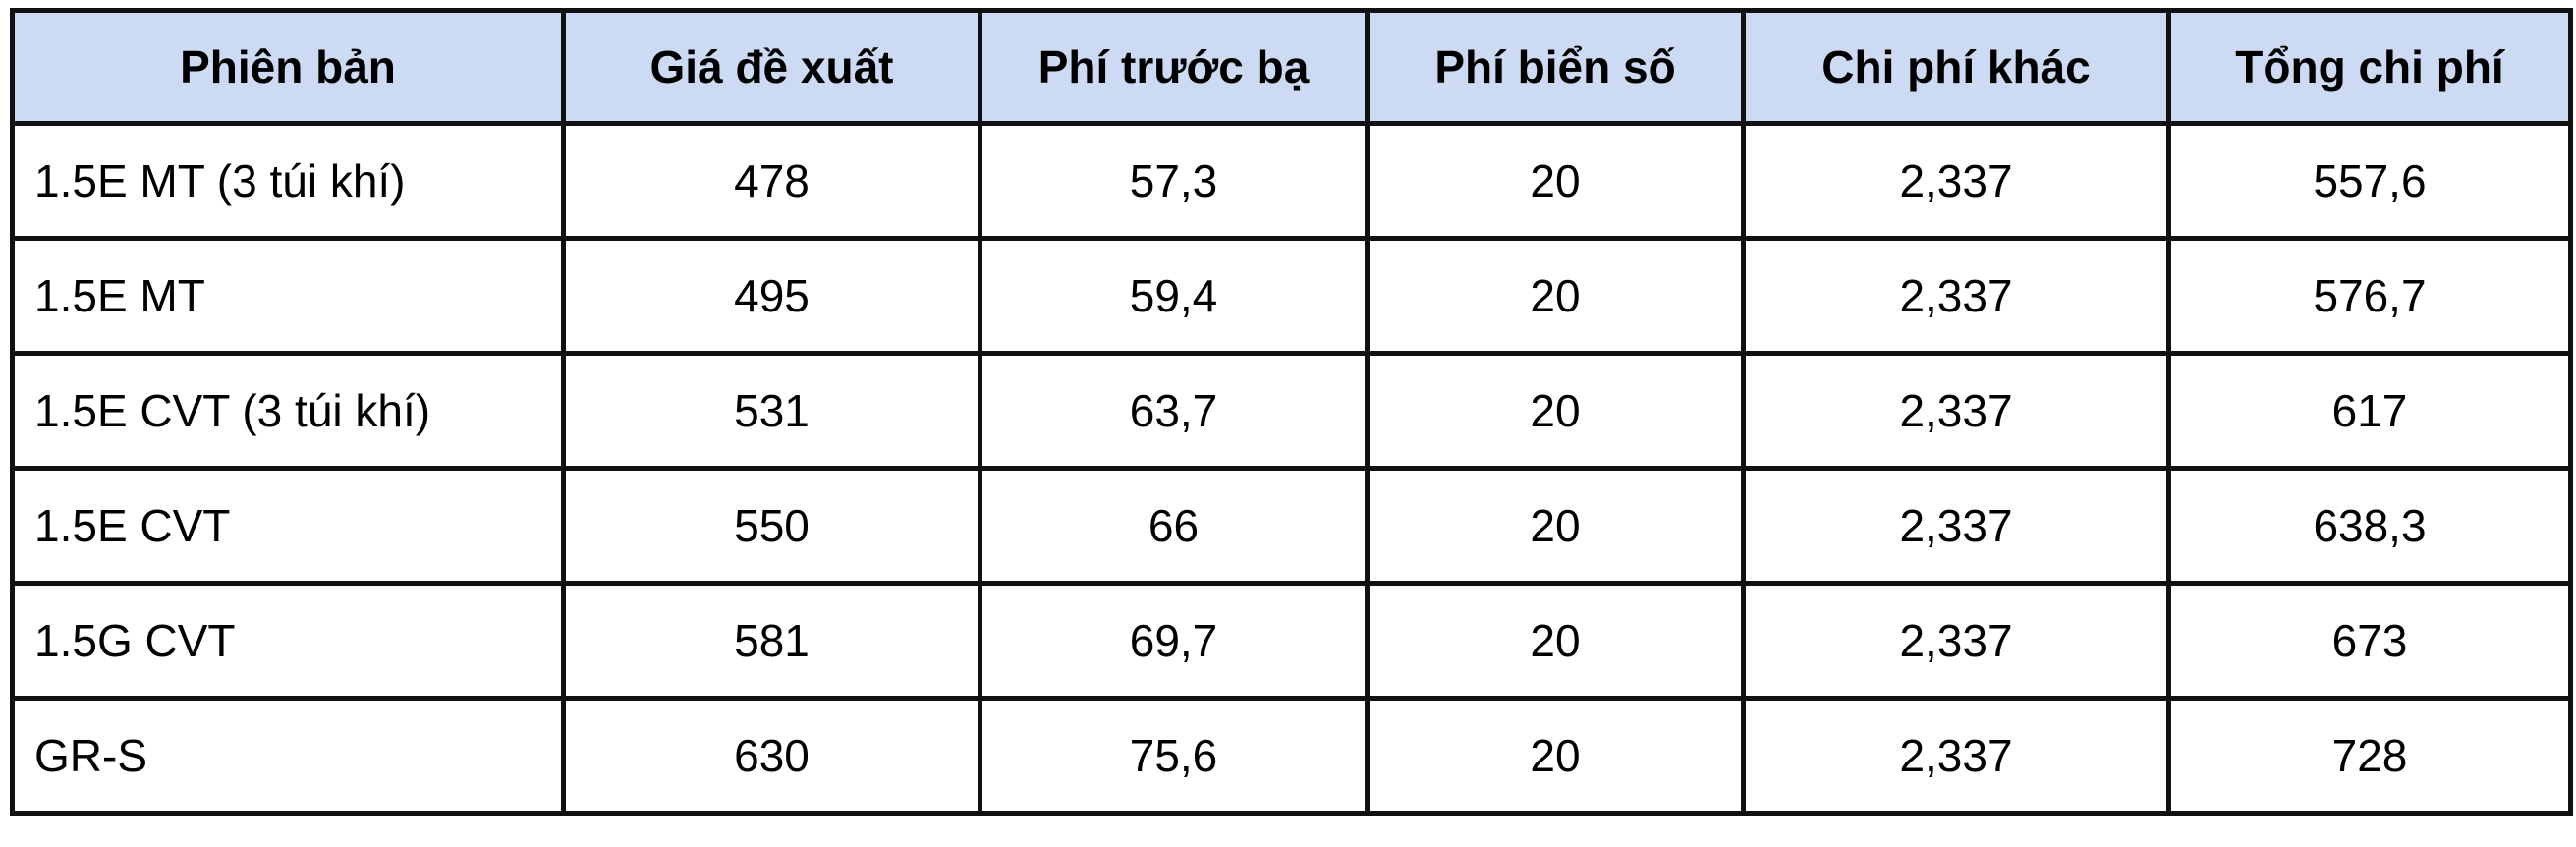 Image resolution: width=2576 pixels, height=847 pixels. I want to click on cell-version: 1.5E MT (3 túi khí), so click(288, 181).